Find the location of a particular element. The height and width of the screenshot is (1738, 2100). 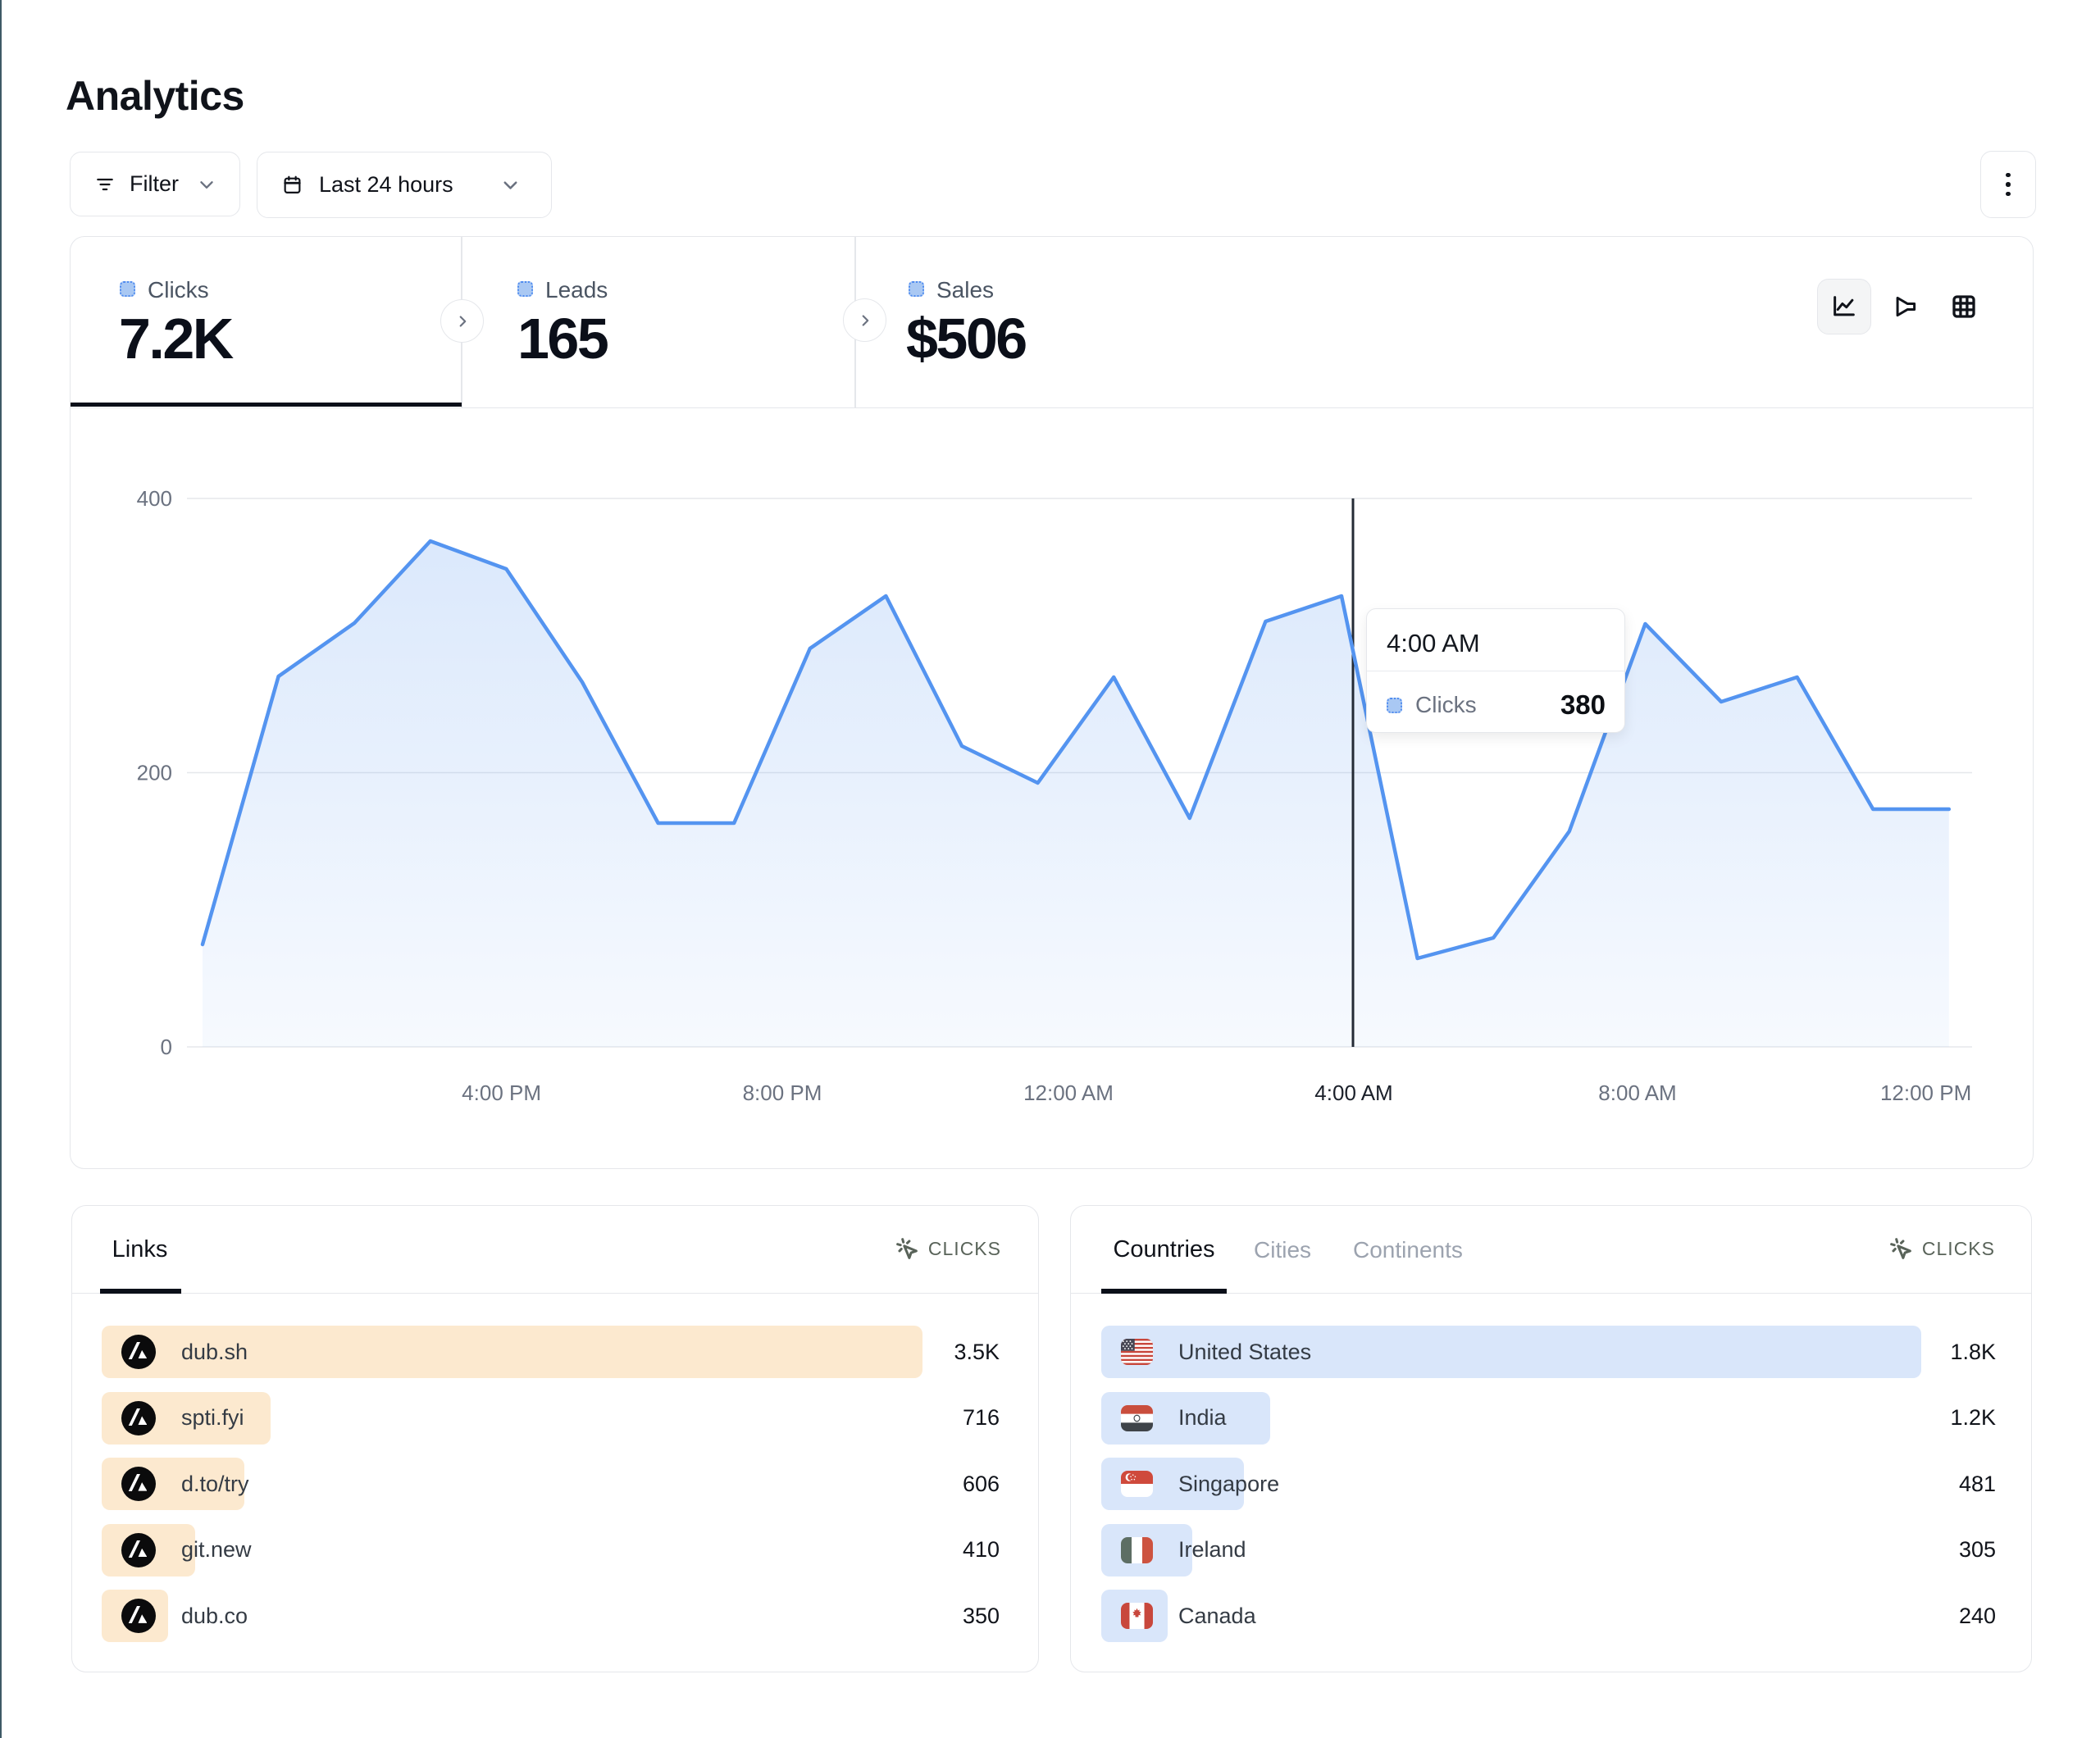

svg-text: 8:00 PM is located at coordinates (782, 1093).